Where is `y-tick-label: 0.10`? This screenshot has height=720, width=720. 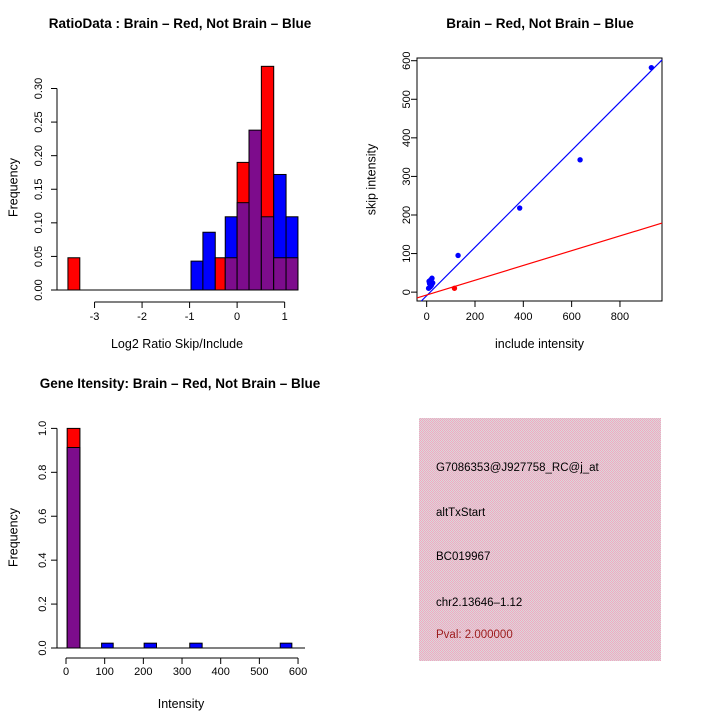 y-tick-label: 0.10 is located at coordinates (39, 222).